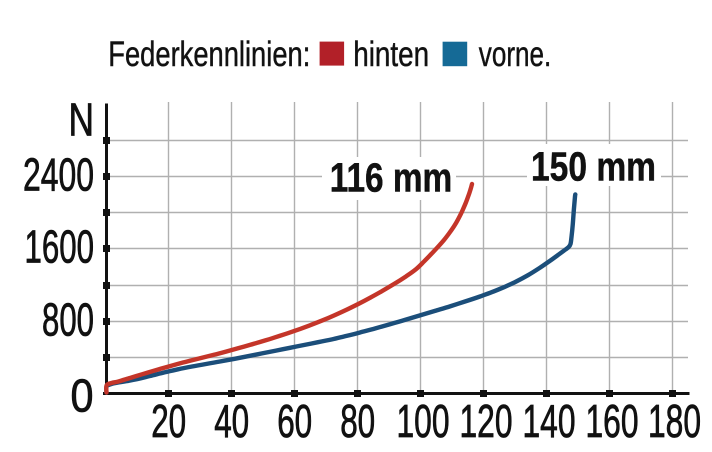  Describe the element at coordinates (209, 54) in the screenshot. I see `svg-text: Federkennlinien:` at that location.